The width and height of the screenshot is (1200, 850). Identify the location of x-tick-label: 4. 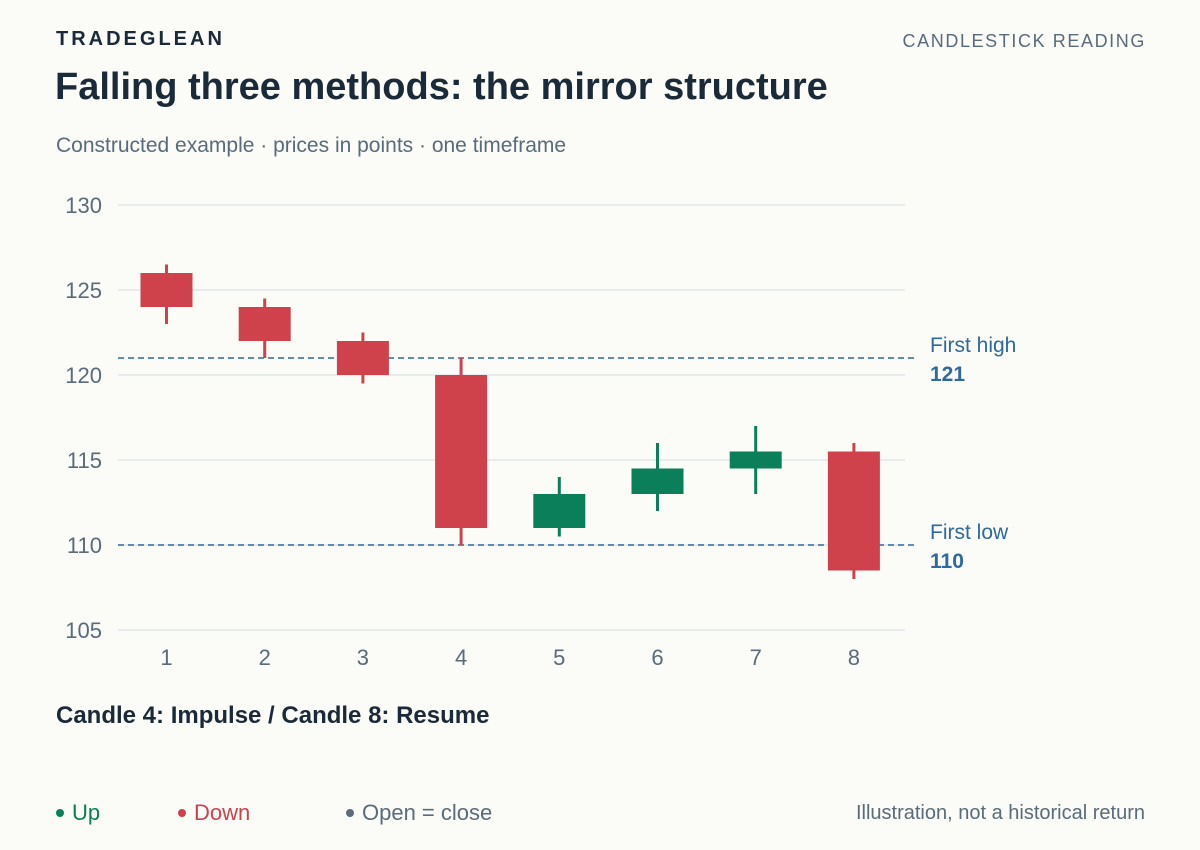
(461, 657).